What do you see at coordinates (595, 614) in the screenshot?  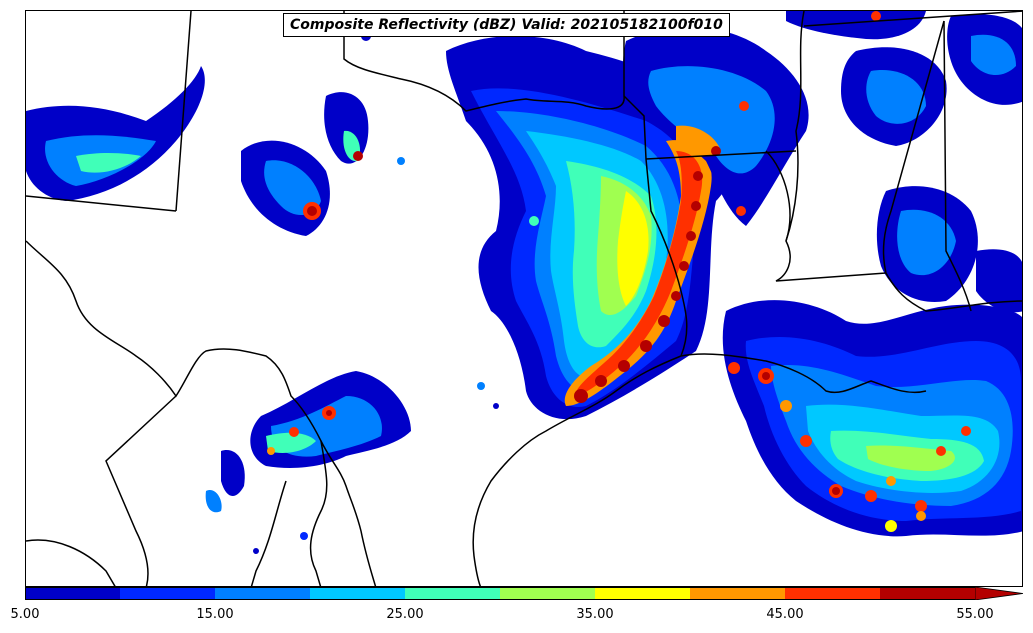 I see `colorbar-tick-label: 35.00` at bounding box center [595, 614].